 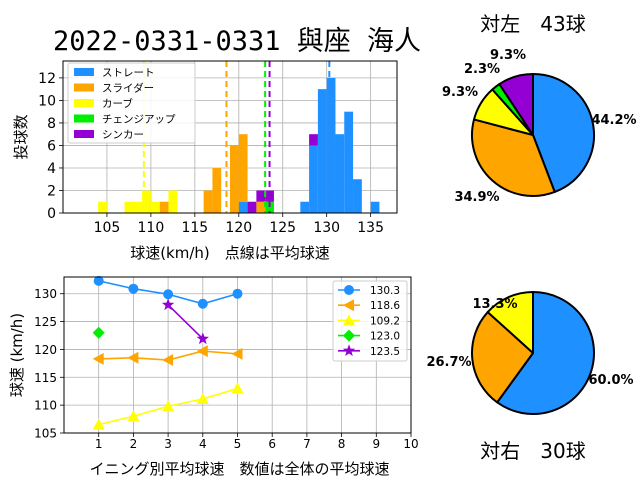 I want to click on hist-x-axis-label: 球速(km/h) 点線は平均球速, so click(x=230, y=253).